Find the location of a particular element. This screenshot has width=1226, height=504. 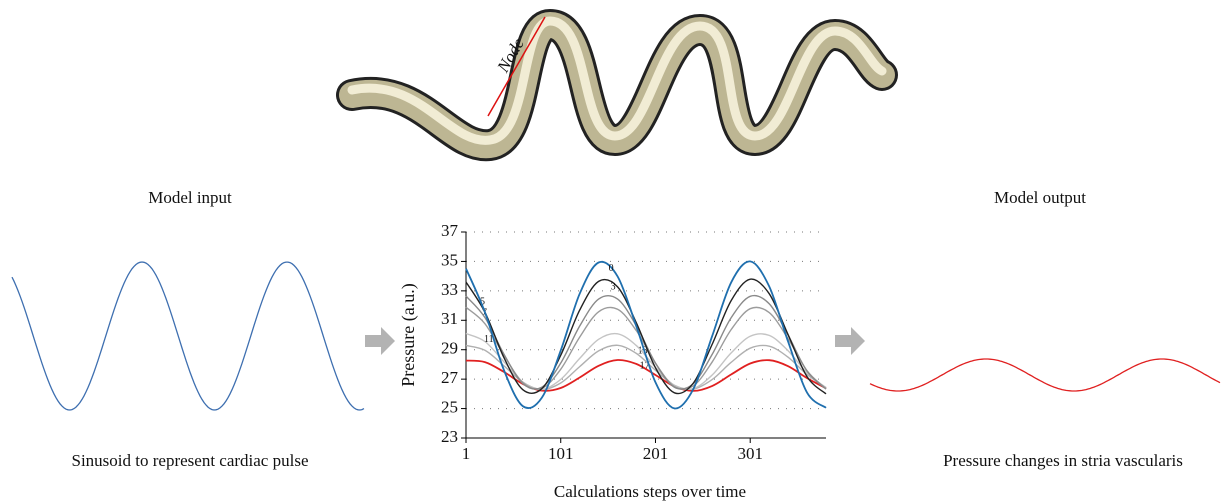

series-label: 17 is located at coordinates (645, 365).